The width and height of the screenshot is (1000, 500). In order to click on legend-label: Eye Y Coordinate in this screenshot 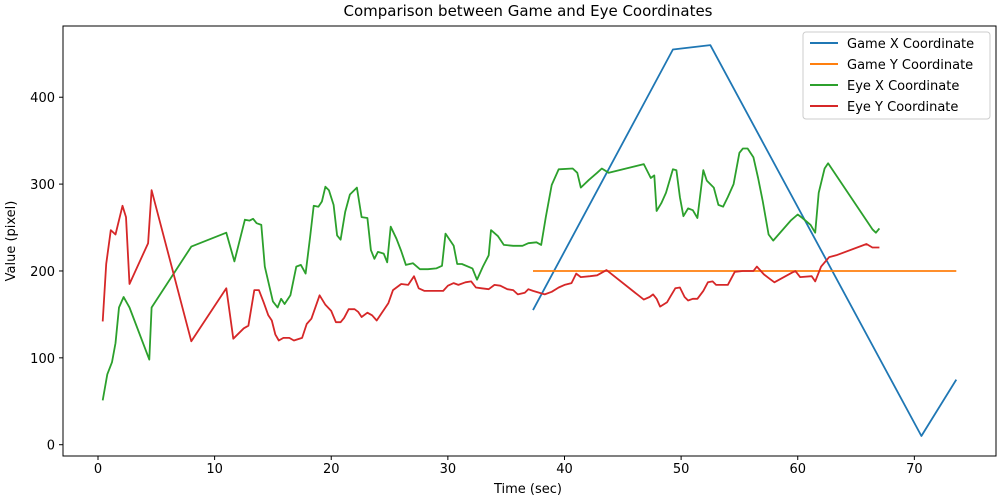, I will do `click(902, 107)`.